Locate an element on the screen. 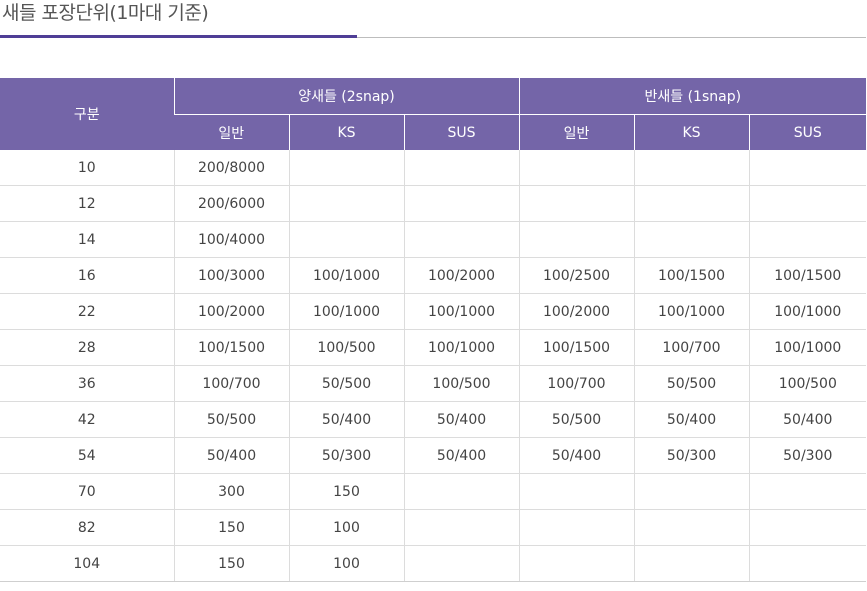  cell-double-ks: 50/400 is located at coordinates (346, 419).